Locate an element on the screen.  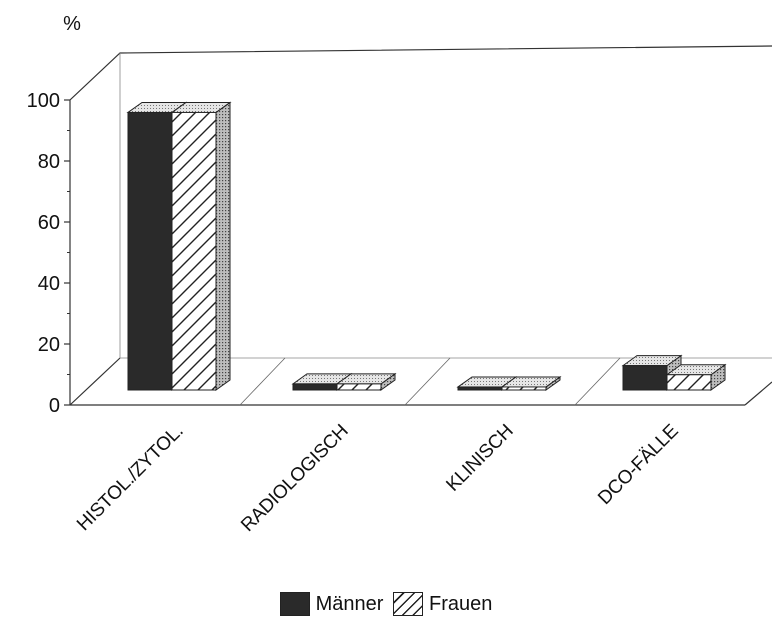
bar-maenner is located at coordinates (652, 372).